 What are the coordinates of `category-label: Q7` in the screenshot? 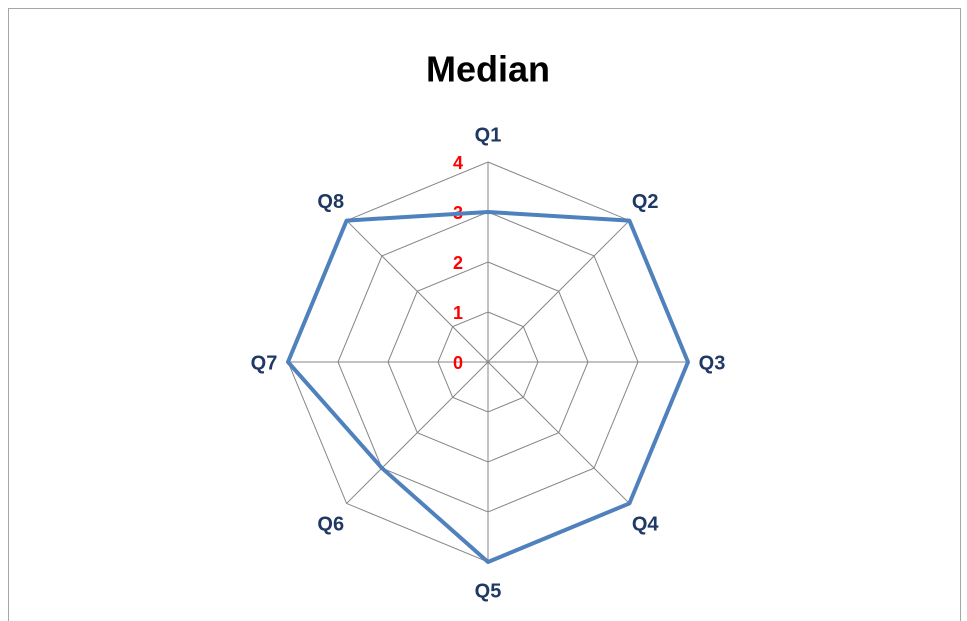 It's located at (264, 363).